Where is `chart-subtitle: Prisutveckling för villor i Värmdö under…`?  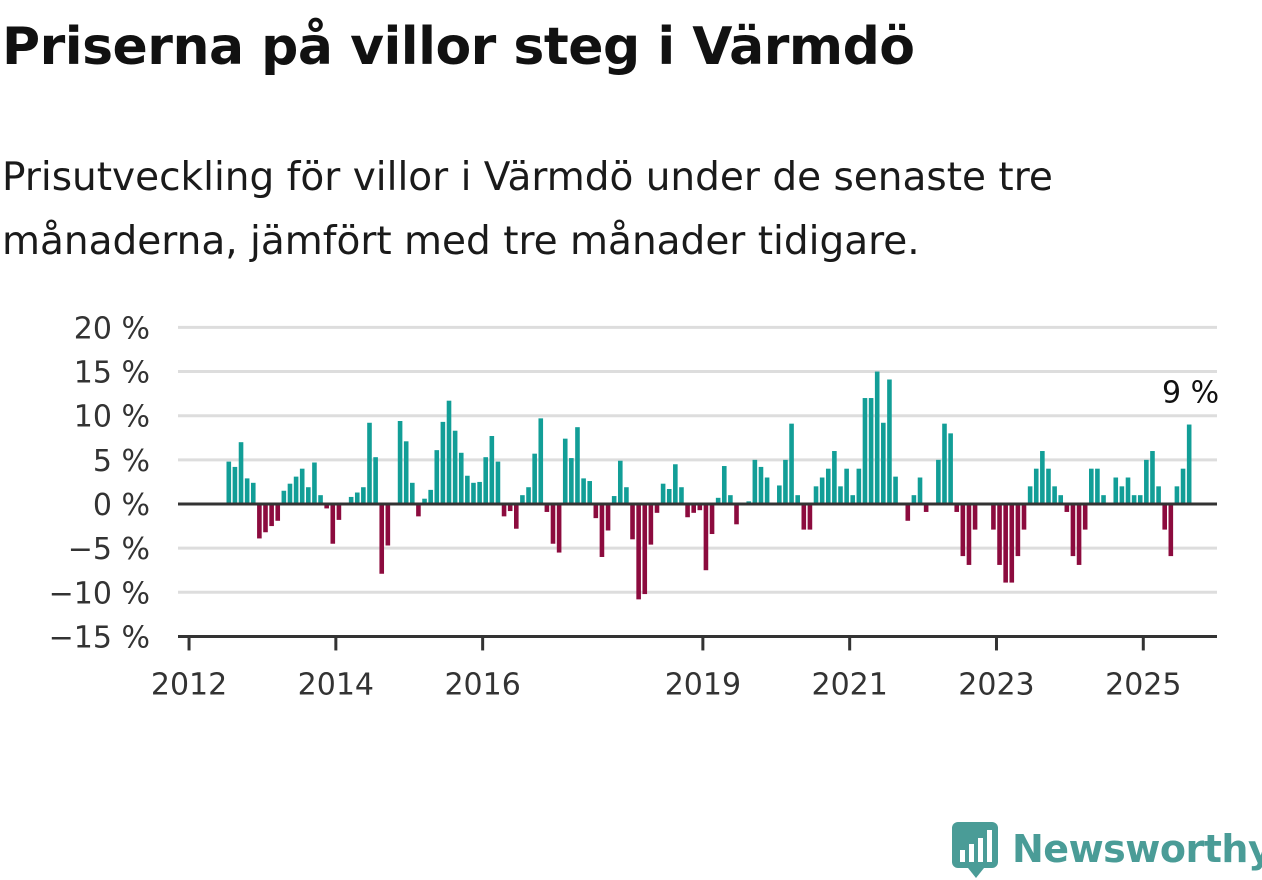
chart-subtitle: Prisutveckling för villor i Värmdö under… is located at coordinates (527, 209).